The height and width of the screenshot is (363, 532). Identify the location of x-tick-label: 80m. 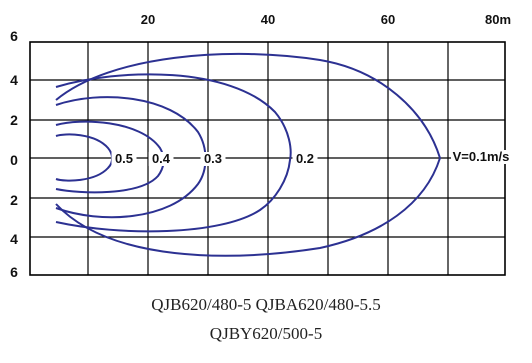
(498, 19).